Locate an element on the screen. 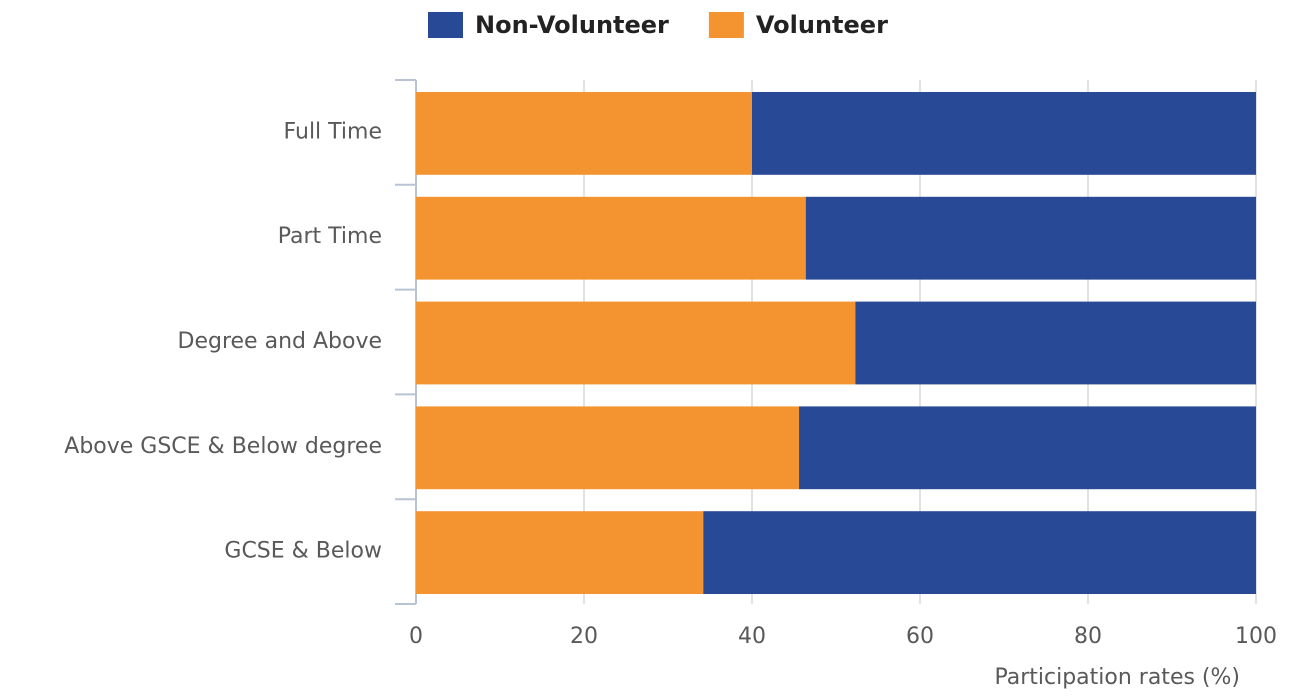  x-tick-label: 80 is located at coordinates (1088, 636).